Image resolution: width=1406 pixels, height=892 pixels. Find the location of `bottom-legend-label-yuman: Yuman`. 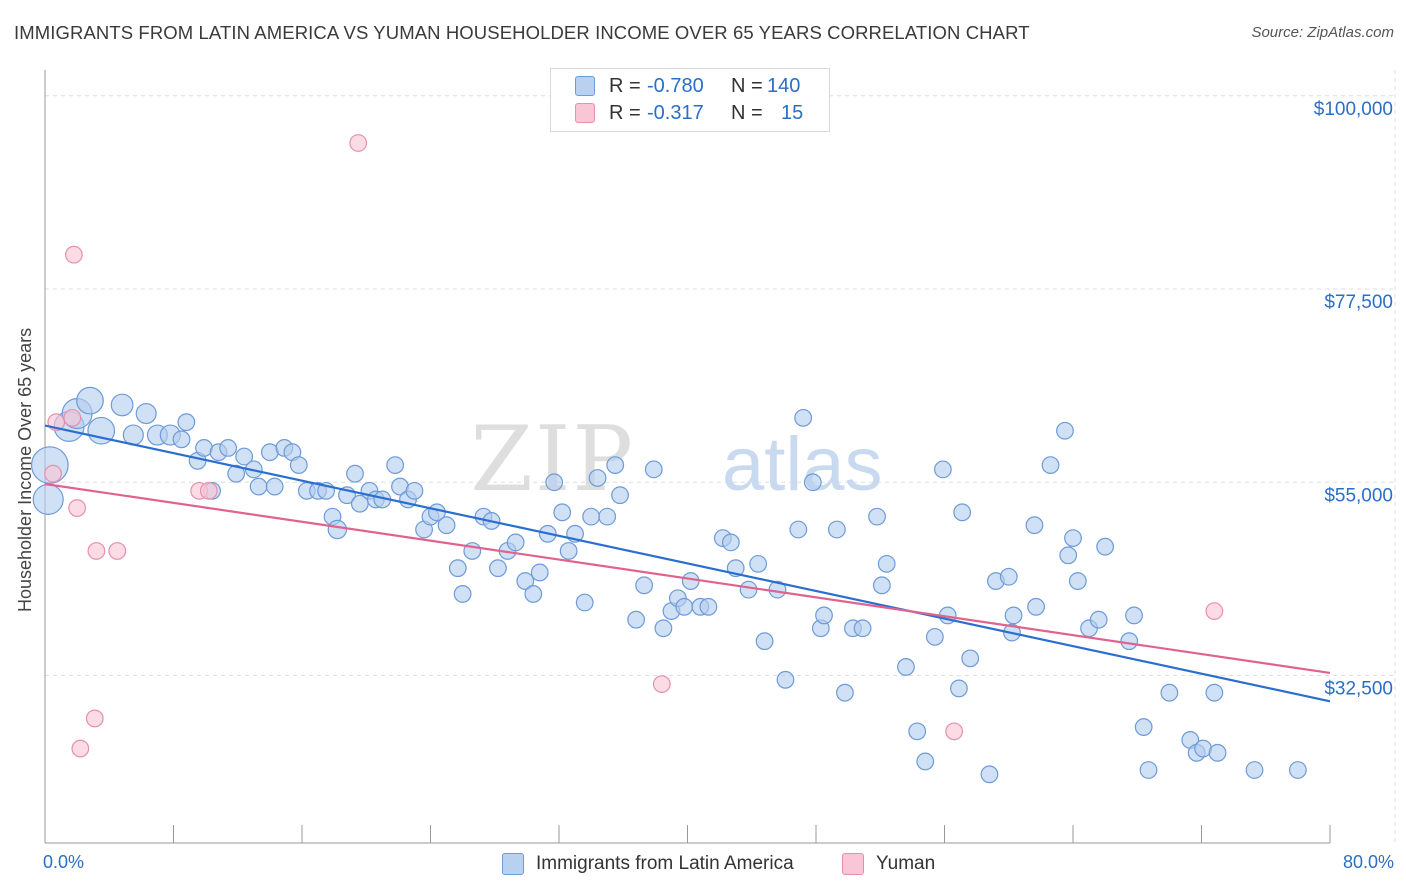

bottom-legend-label-yuman: Yuman is located at coordinates (906, 863).